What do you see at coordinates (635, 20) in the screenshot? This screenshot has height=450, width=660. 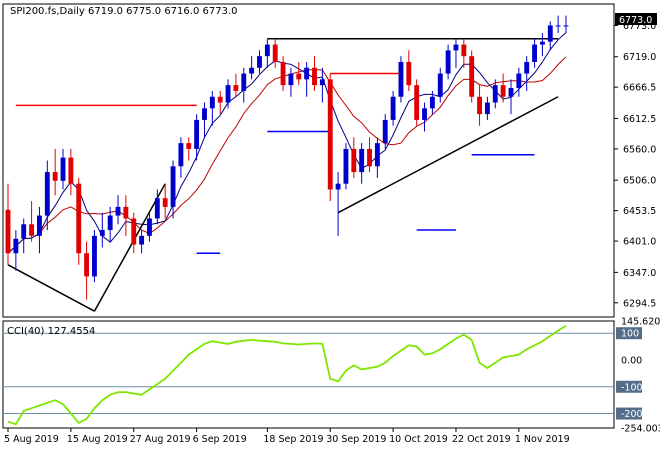 I see `current-price-label: 6773.0` at bounding box center [635, 20].